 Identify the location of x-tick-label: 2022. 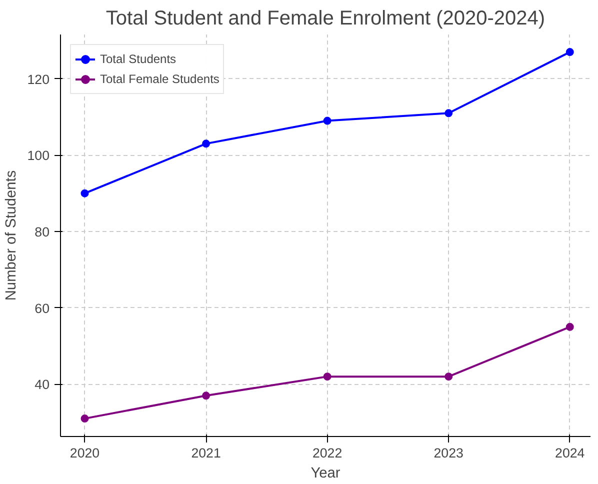
(327, 453).